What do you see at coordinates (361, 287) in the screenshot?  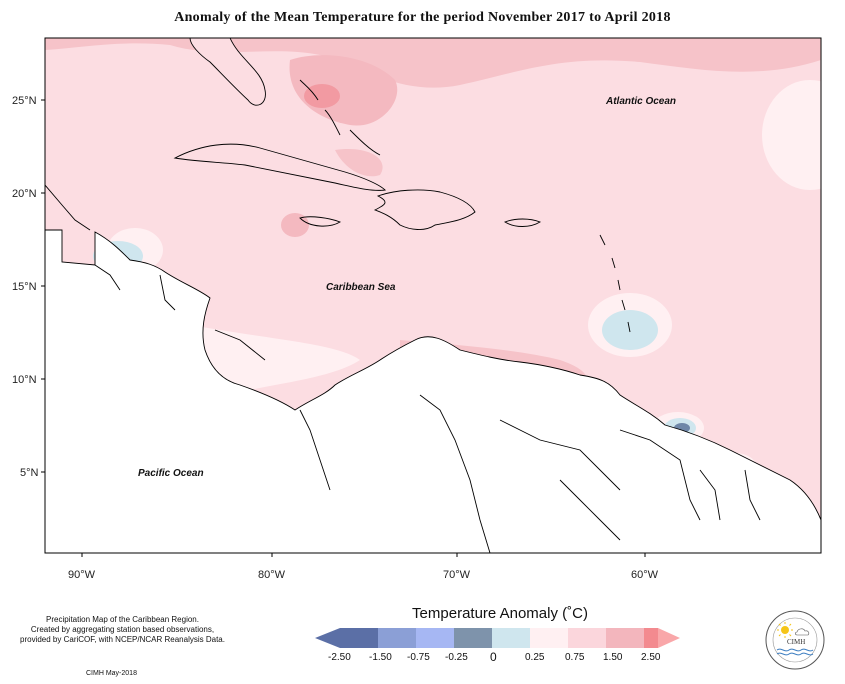 I see `label-caribbean-sea: Caribbean Sea` at bounding box center [361, 287].